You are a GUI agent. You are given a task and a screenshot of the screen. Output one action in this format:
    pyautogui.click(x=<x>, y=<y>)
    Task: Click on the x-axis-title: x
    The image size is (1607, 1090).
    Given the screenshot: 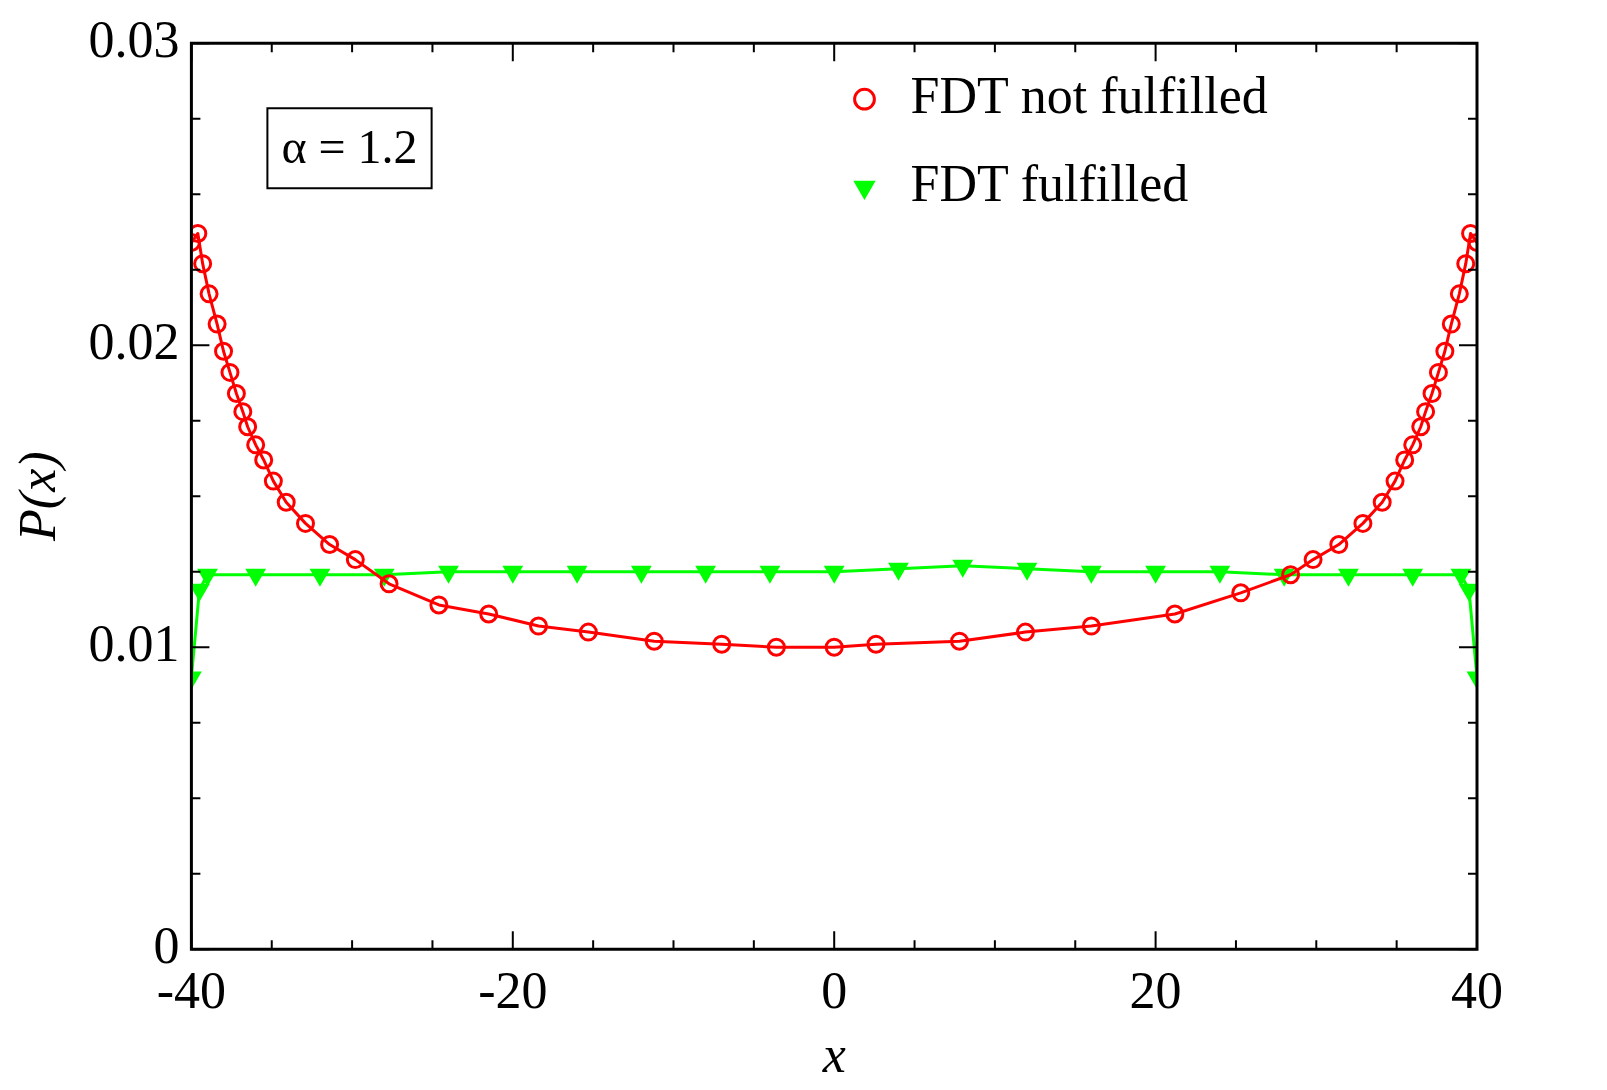 What is the action you would take?
    pyautogui.click(x=833, y=1055)
    